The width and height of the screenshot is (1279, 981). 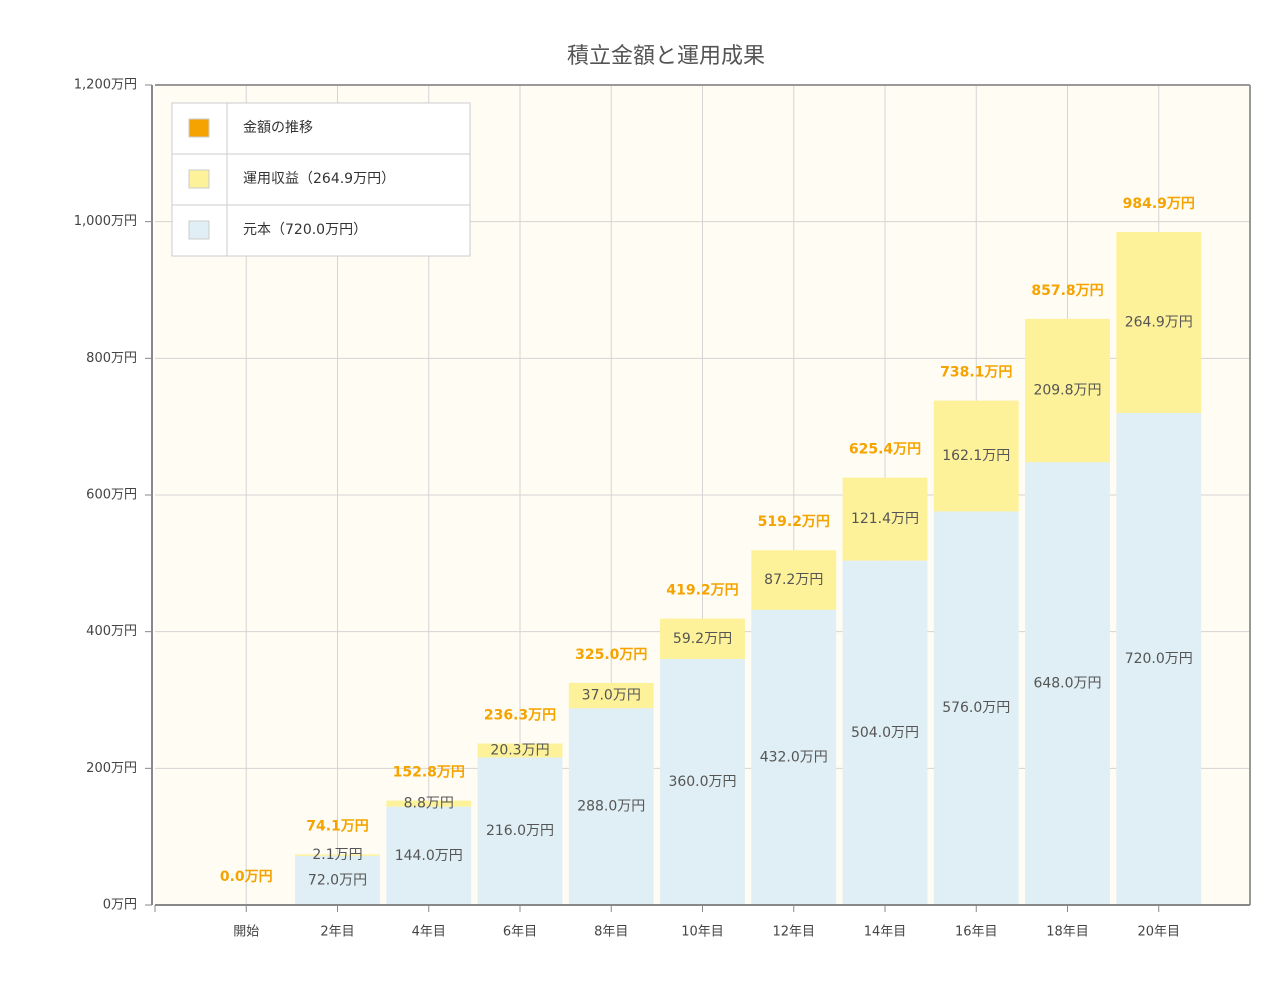 What do you see at coordinates (611, 655) in the screenshot?
I see `total-label: 325.0万円` at bounding box center [611, 655].